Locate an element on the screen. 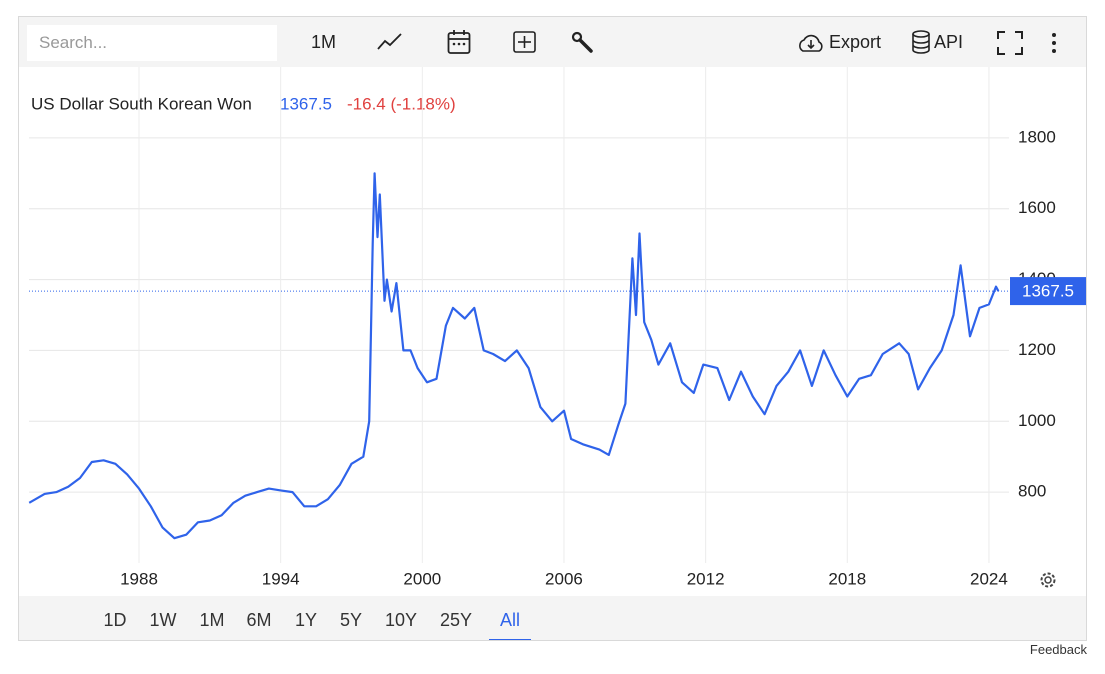 The width and height of the screenshot is (1105, 674). chart-title: US Dollar South Korean Won is located at coordinates (141, 103).